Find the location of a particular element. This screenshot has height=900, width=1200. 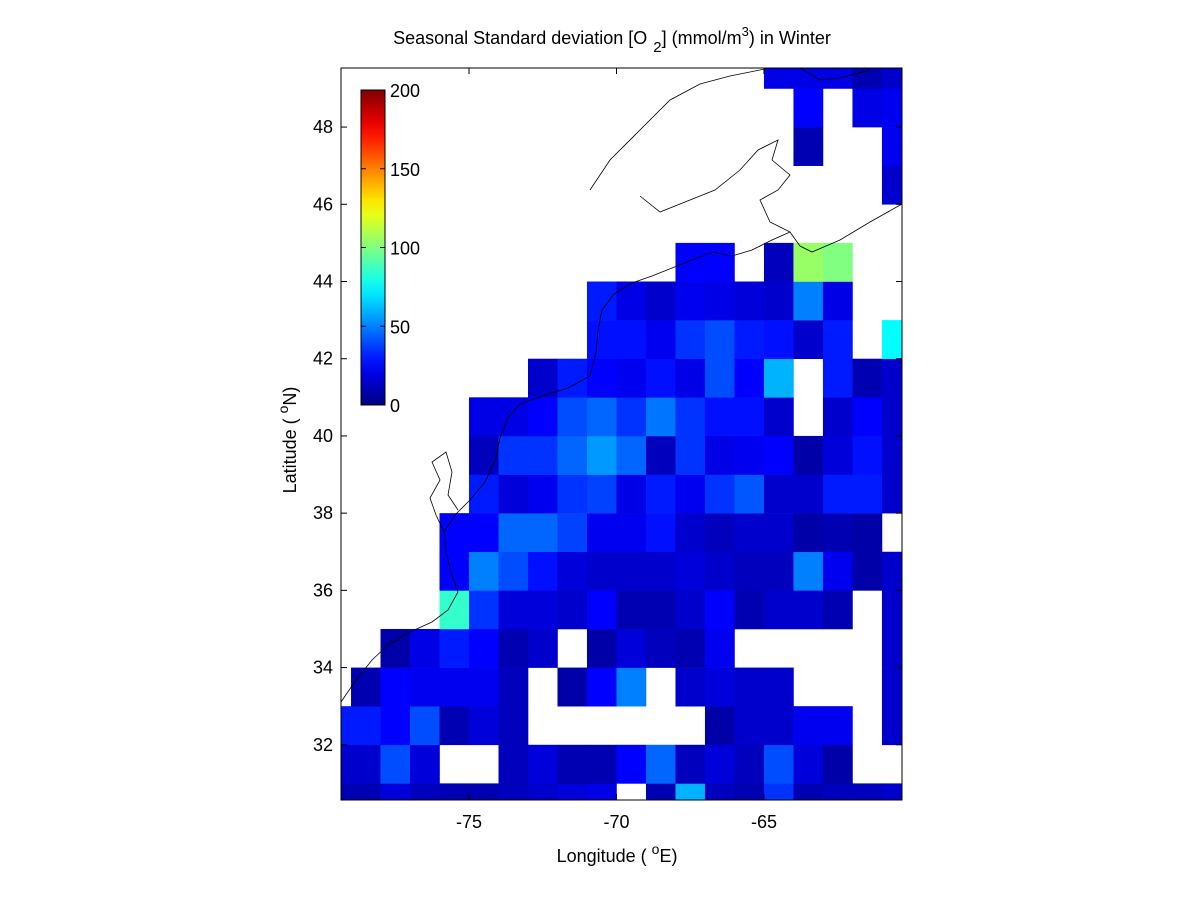

y-label-part: Latitude ( is located at coordinates (290, 453).